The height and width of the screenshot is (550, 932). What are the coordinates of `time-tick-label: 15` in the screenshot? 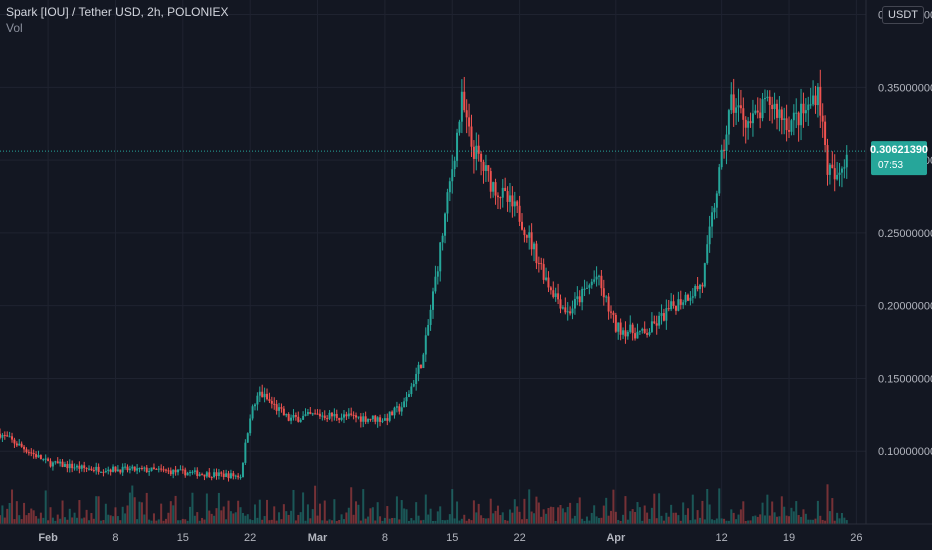 It's located at (452, 538).